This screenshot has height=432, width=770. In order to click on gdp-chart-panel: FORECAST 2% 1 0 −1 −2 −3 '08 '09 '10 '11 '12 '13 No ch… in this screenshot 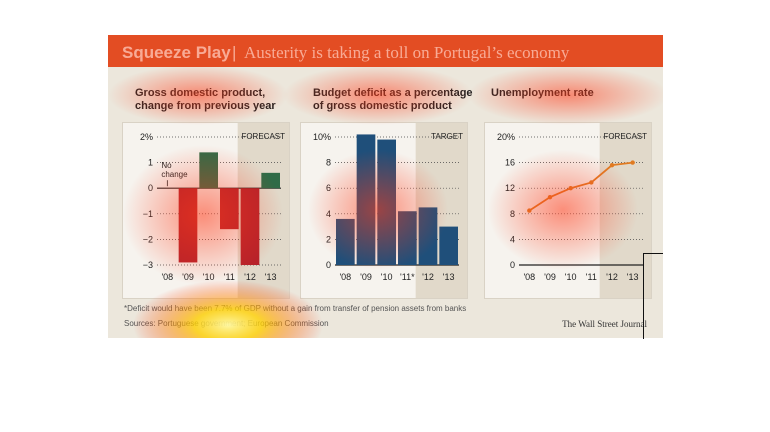, I will do `click(206, 210)`.